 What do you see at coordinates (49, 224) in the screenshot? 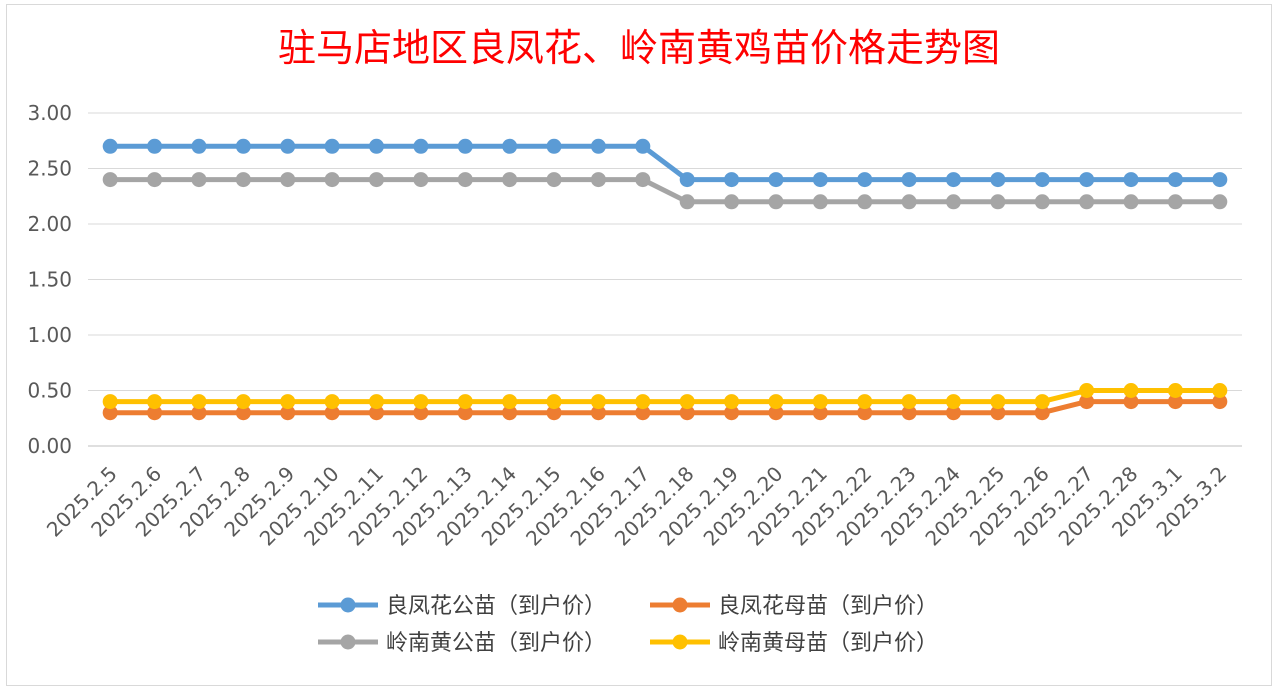
I see `y-tick-label: 2.00` at bounding box center [49, 224].